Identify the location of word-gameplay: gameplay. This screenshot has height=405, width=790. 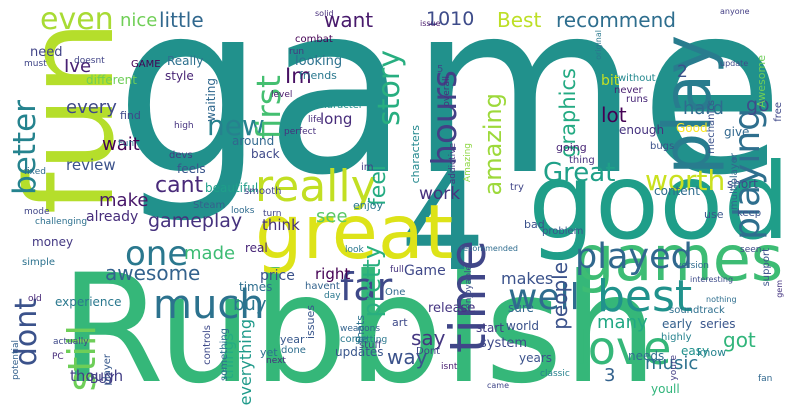
(195, 221).